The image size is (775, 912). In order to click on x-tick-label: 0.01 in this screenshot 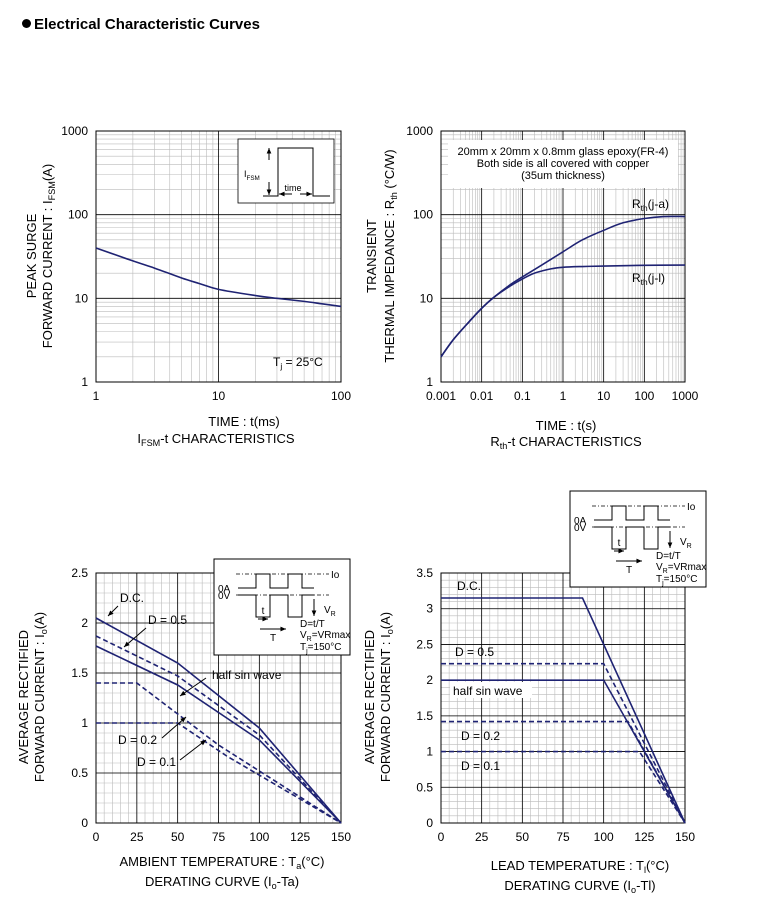, I will do `click(482, 396)`.